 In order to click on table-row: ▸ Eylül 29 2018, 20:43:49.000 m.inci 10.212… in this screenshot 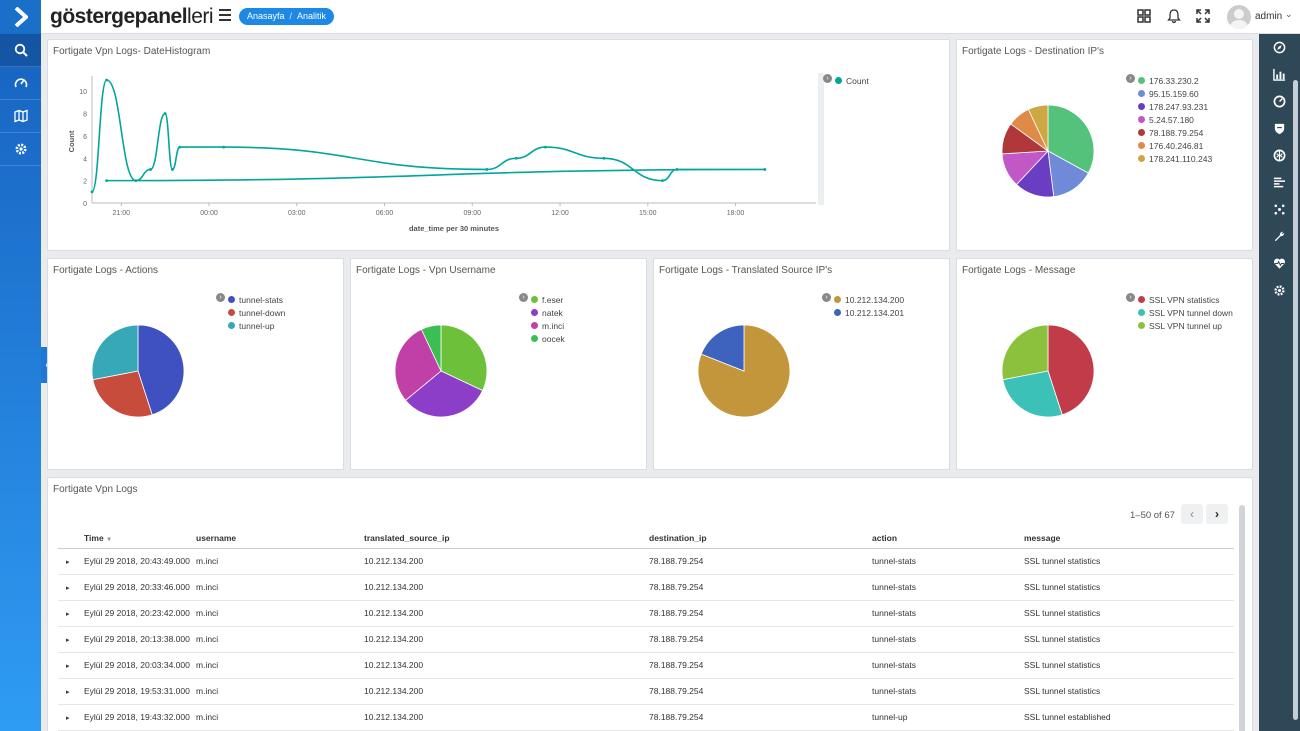, I will do `click(646, 561)`.